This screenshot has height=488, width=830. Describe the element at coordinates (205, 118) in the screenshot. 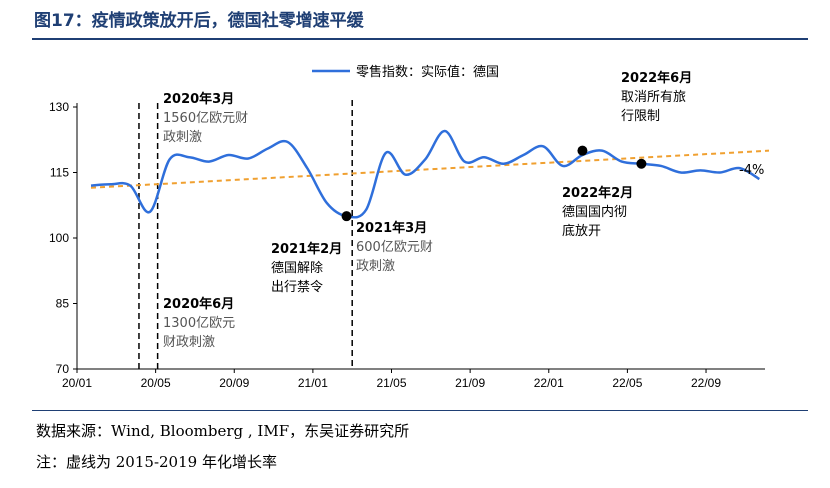

I see `annotation-line: 1560亿欧元财` at that location.